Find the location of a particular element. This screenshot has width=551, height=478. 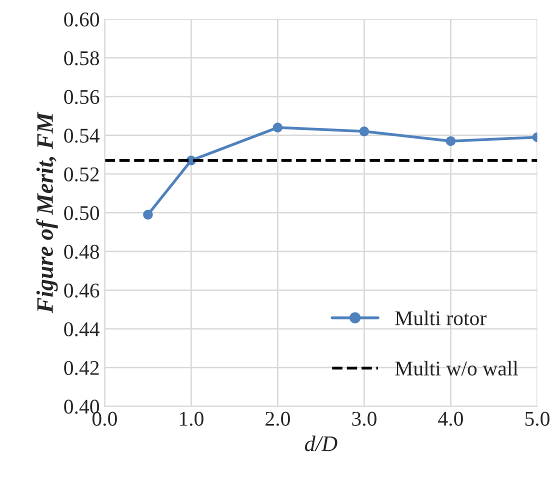

y-tick-label: 0.48 is located at coordinates (82, 251).